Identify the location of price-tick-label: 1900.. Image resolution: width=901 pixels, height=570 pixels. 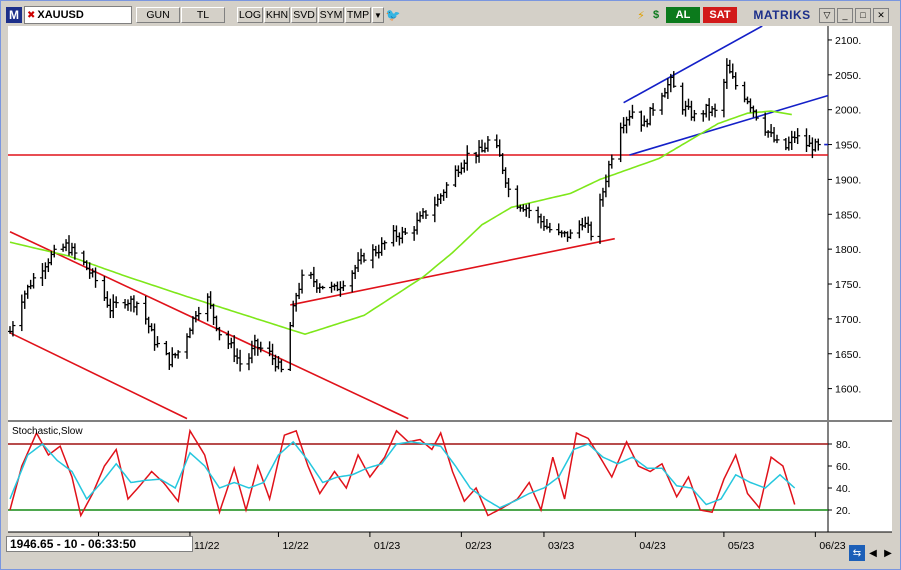
(848, 180).